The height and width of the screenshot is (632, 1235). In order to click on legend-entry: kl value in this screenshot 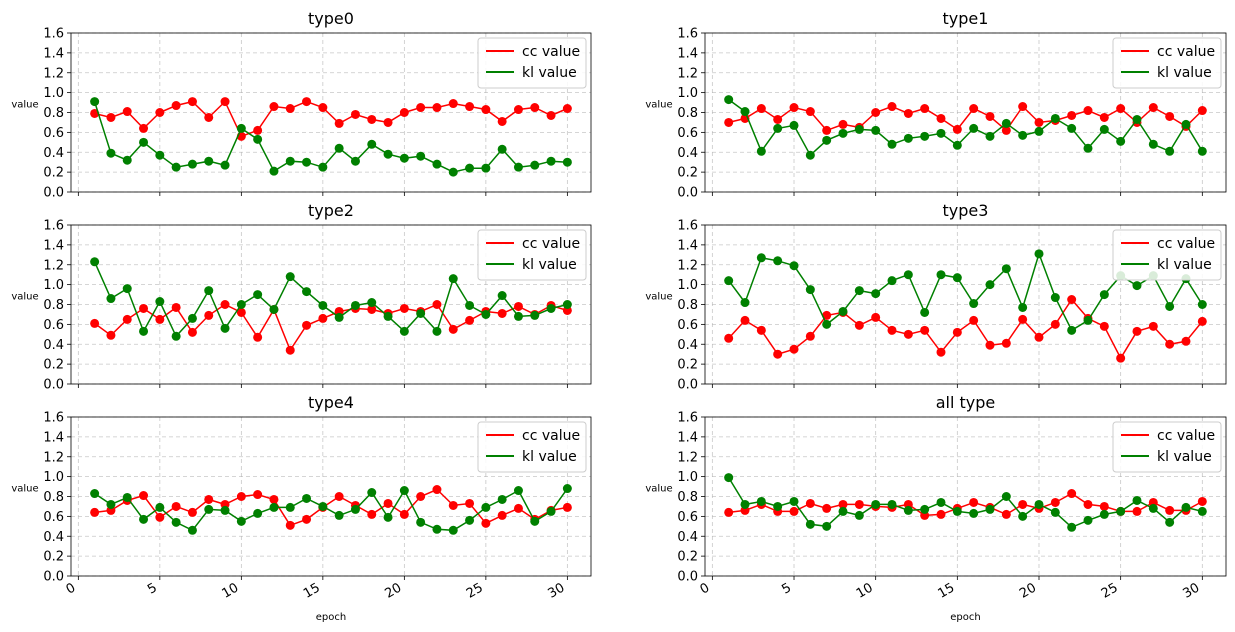, I will do `click(1184, 265)`.